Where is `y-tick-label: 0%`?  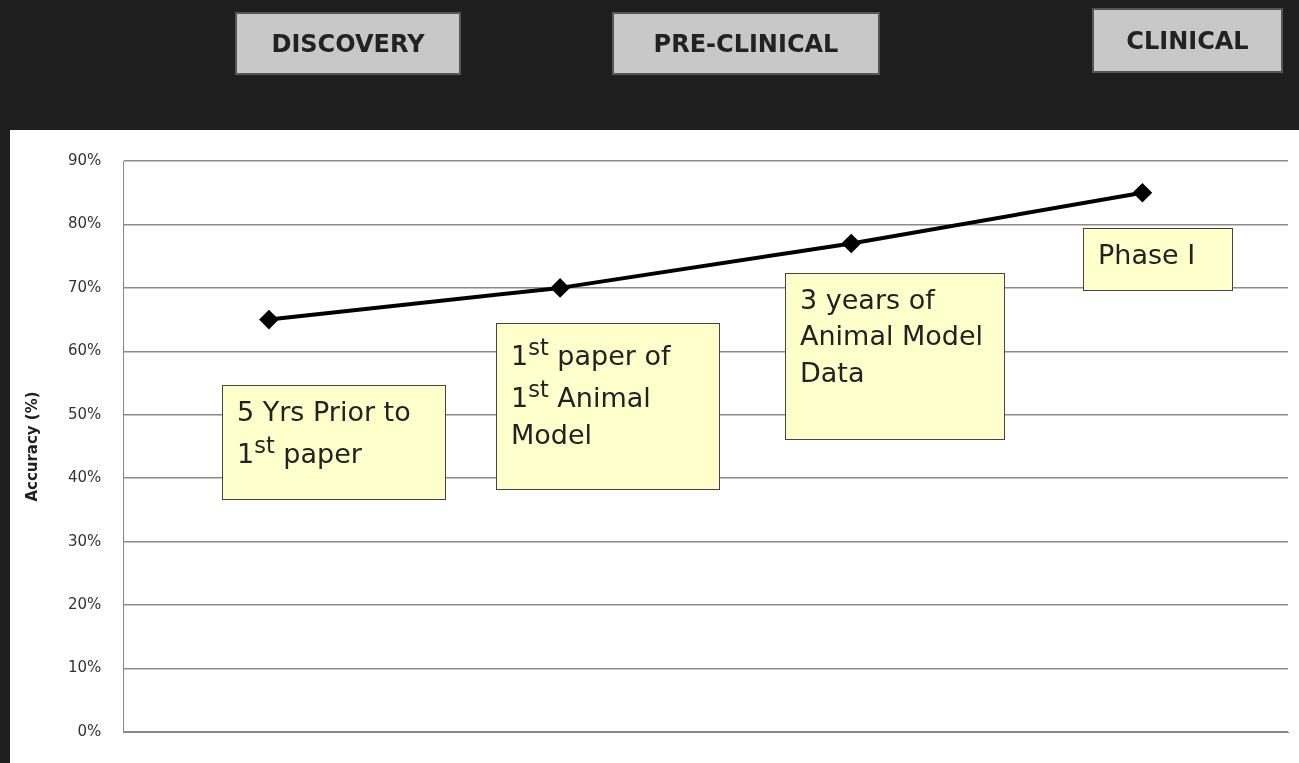
y-tick-label: 0% is located at coordinates (89, 730).